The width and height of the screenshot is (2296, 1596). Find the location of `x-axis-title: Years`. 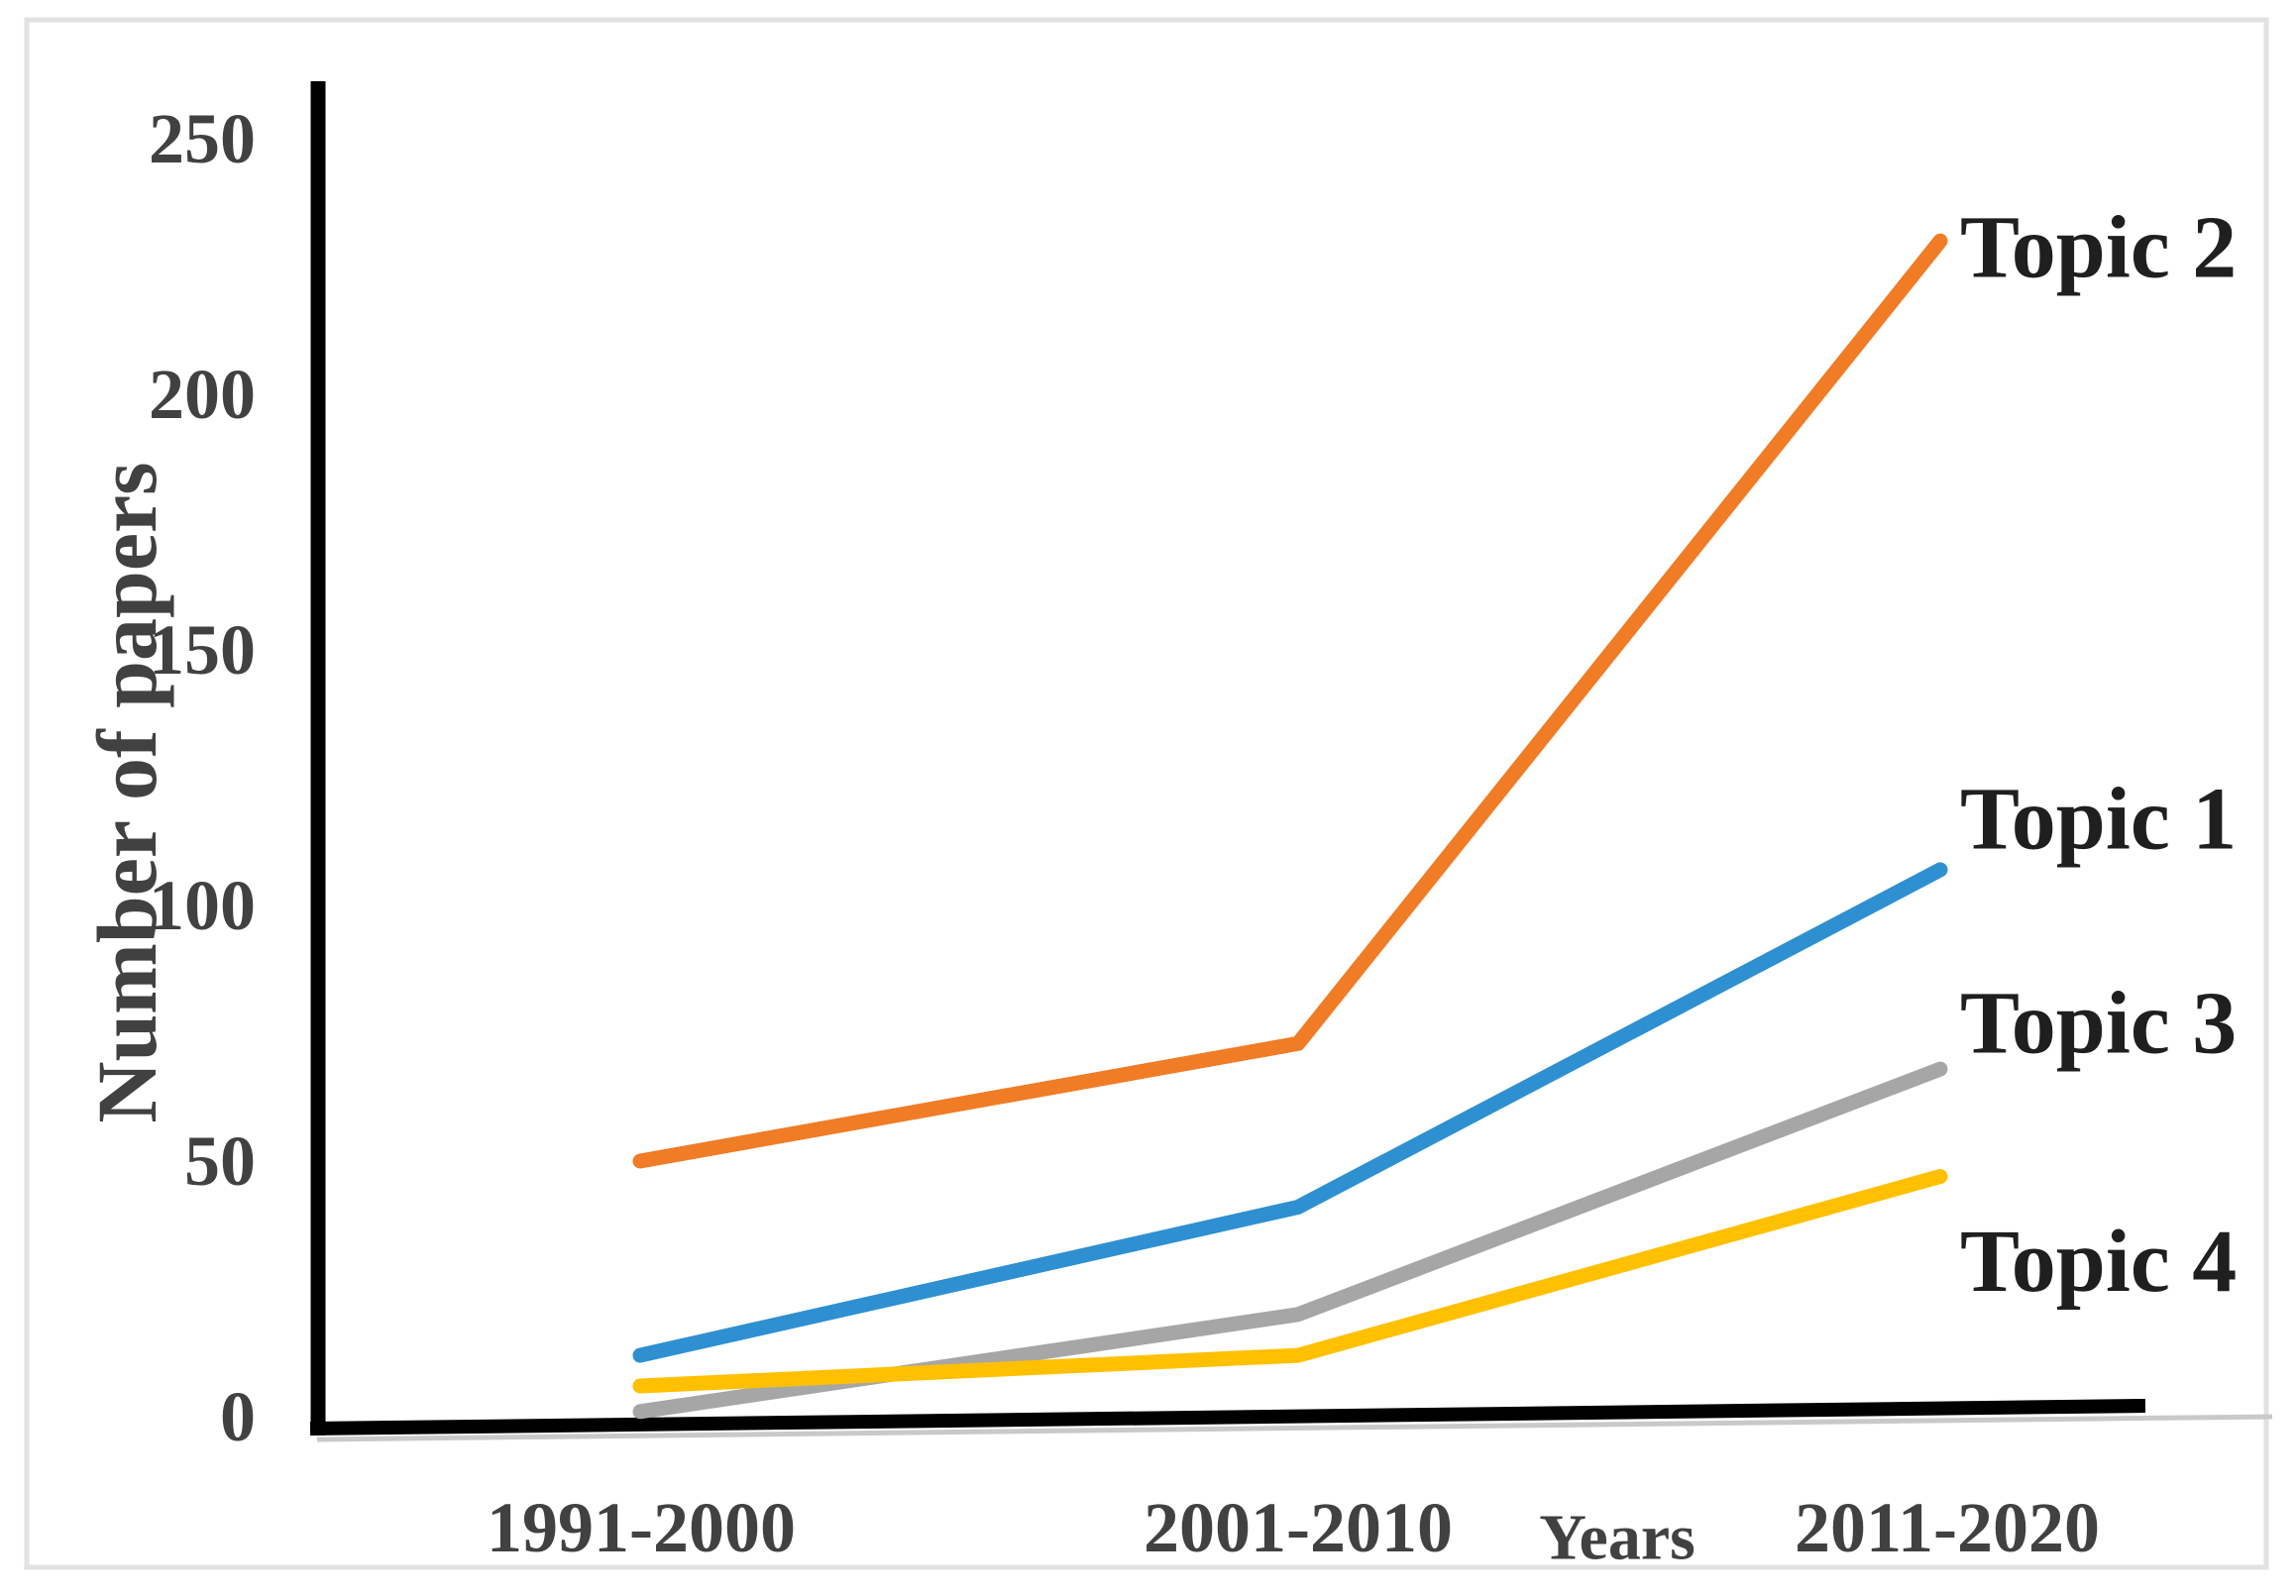

x-axis-title: Years is located at coordinates (1617, 1538).